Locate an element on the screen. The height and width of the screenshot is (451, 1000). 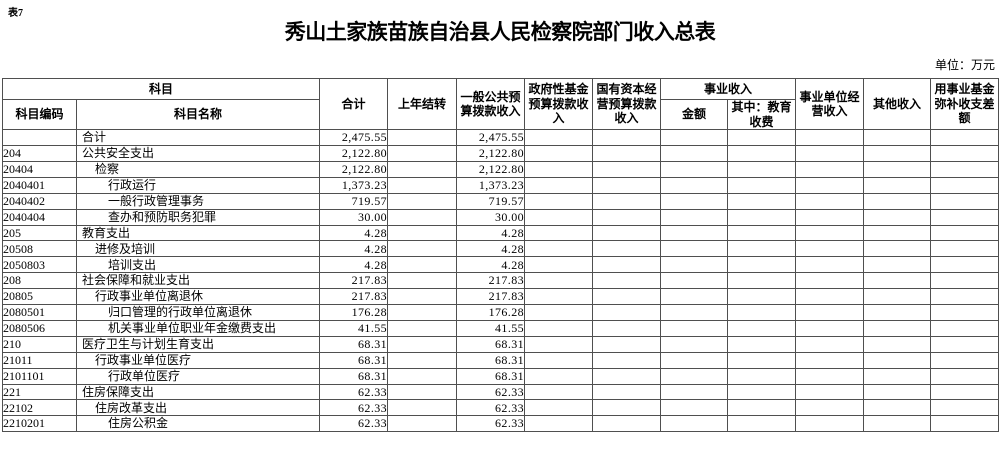
table-row: 204 公共安全支出 2,122.80 2,122.80 is located at coordinates (501, 154).